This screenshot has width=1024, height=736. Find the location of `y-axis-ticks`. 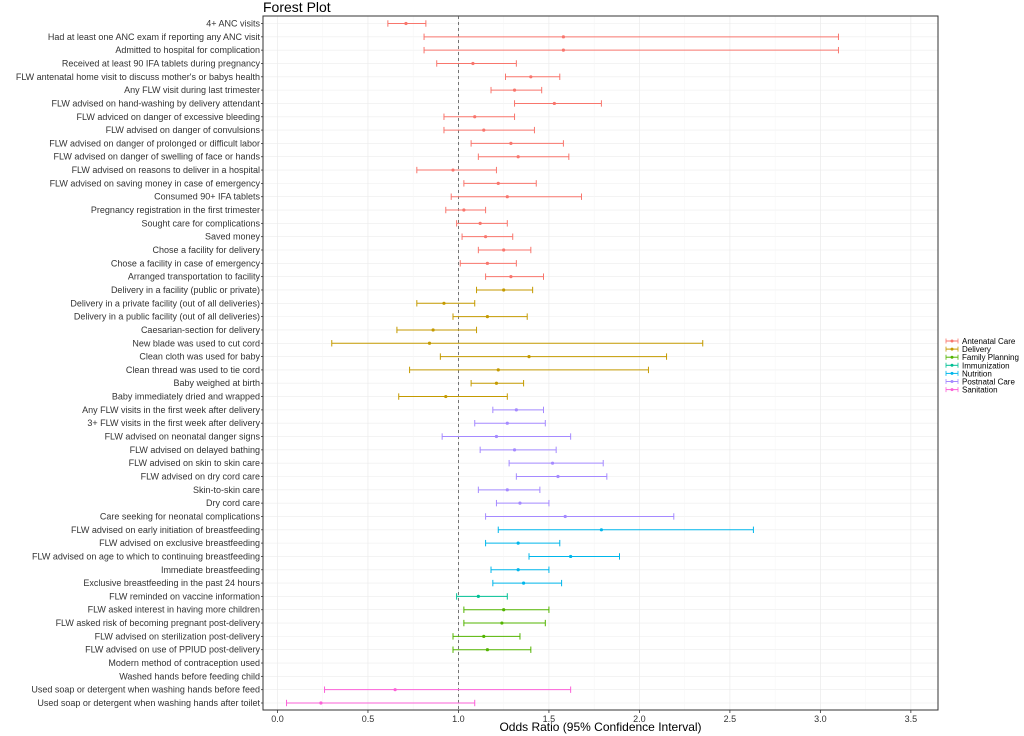

y-axis-ticks is located at coordinates (262, 363).